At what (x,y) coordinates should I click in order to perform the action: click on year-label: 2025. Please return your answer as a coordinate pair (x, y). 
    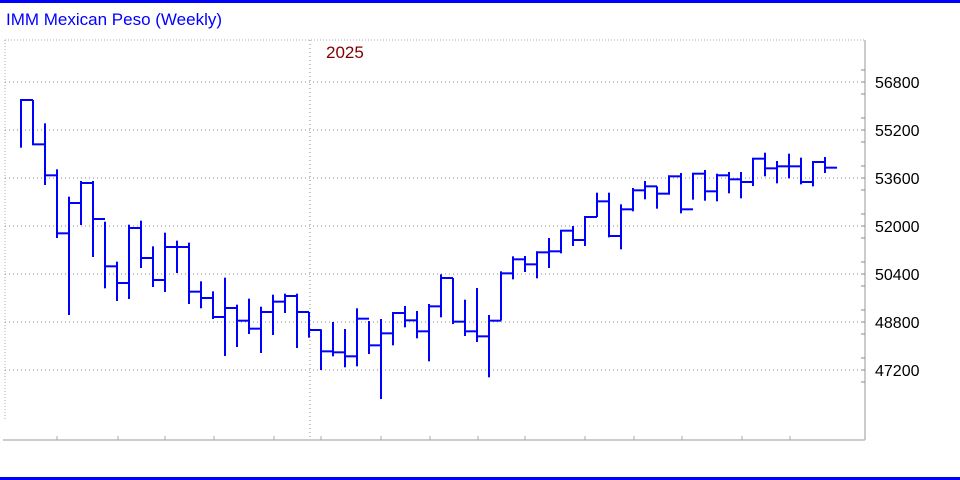
    Looking at the image, I should click on (345, 52).